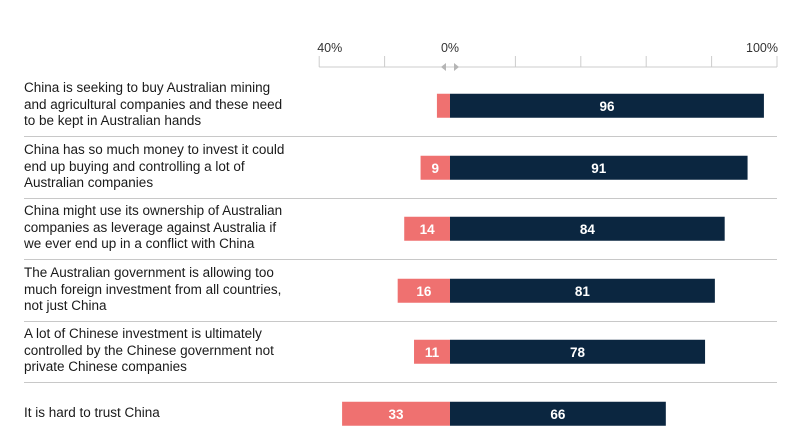  I want to click on data-label-positive: 91, so click(599, 168).